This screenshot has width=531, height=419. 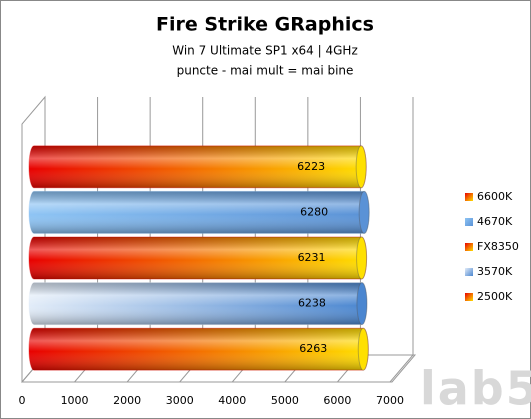 What do you see at coordinates (312, 257) in the screenshot?
I see `value-label: 6231` at bounding box center [312, 257].